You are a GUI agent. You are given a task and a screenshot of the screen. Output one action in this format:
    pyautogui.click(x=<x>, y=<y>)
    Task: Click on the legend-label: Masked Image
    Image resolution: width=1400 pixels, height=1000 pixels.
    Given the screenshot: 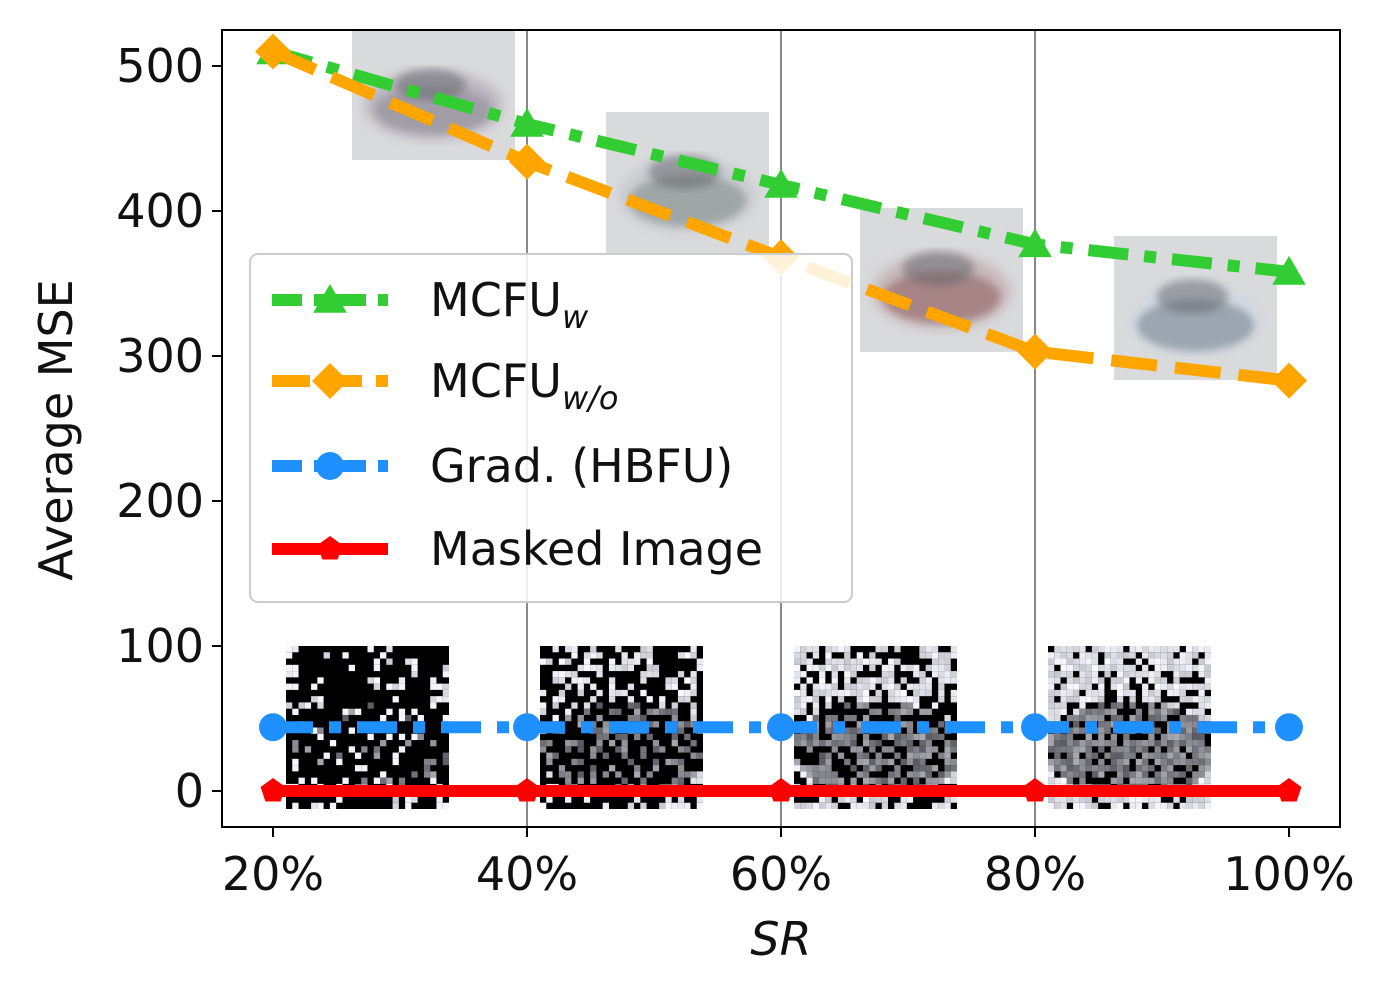 What is the action you would take?
    pyautogui.click(x=596, y=549)
    